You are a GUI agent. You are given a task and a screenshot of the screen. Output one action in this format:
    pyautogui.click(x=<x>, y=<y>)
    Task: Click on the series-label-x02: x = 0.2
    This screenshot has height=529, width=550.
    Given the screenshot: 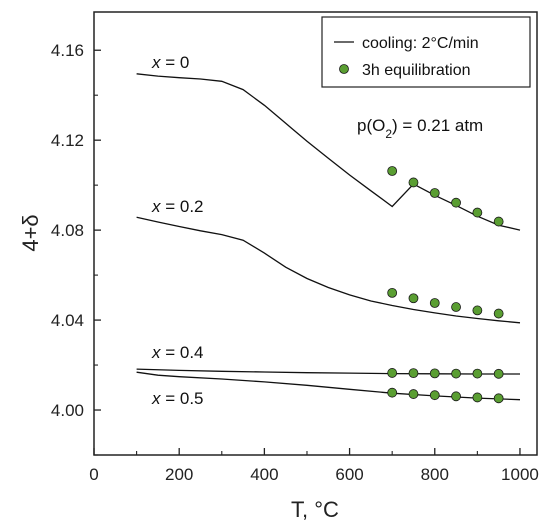 What is the action you would take?
    pyautogui.click(x=177, y=206)
    